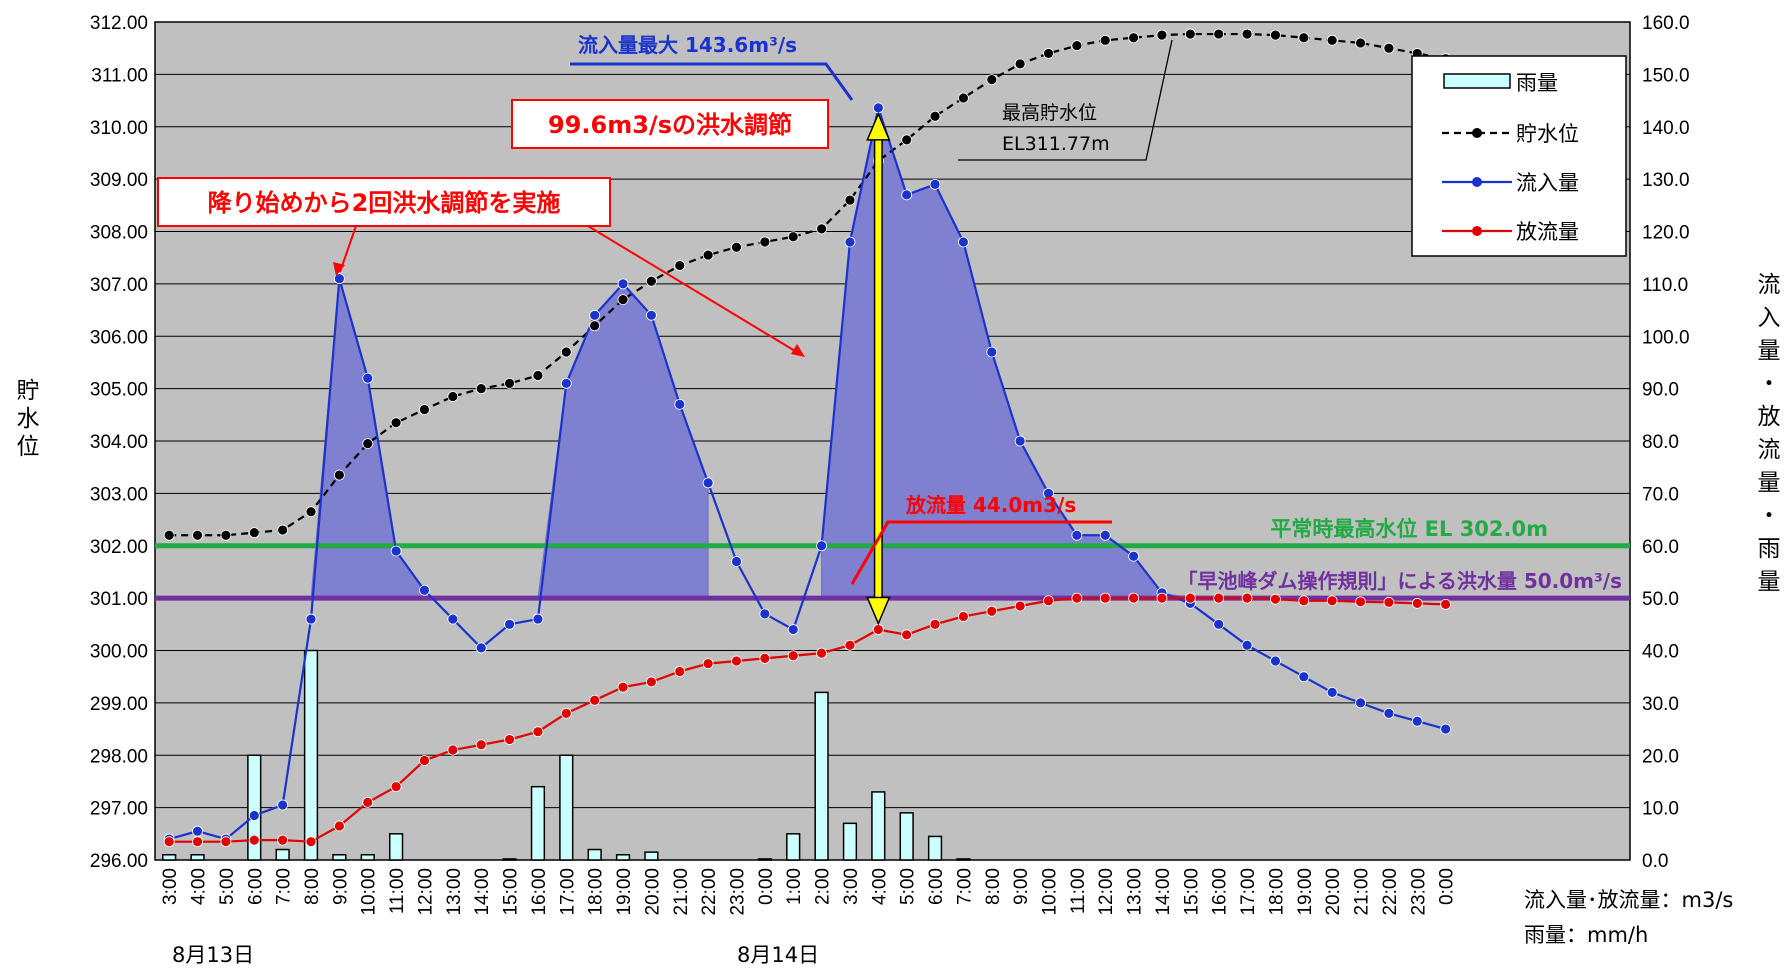  I want to click on outflow-leader, so click(981, 552).